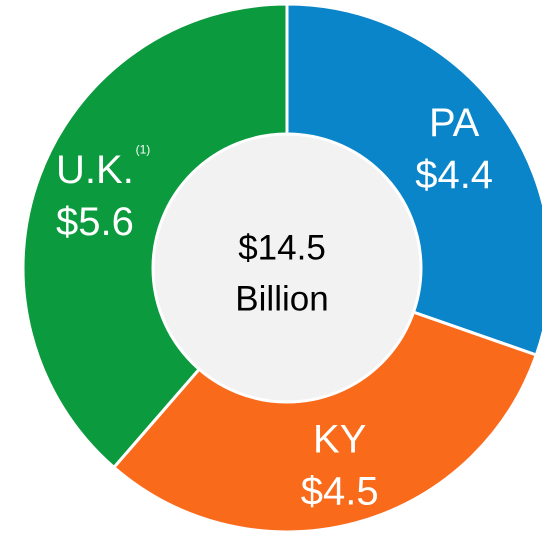 This screenshot has width=542, height=533. I want to click on slice-category-label: U.K., so click(95, 170).